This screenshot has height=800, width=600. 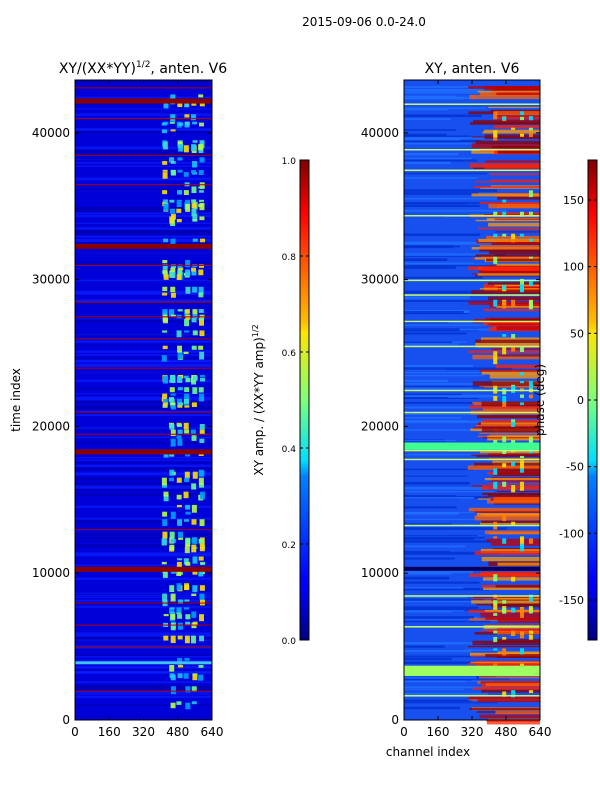 What do you see at coordinates (51, 280) in the screenshot?
I see `amp-ytick-label: 30000` at bounding box center [51, 280].